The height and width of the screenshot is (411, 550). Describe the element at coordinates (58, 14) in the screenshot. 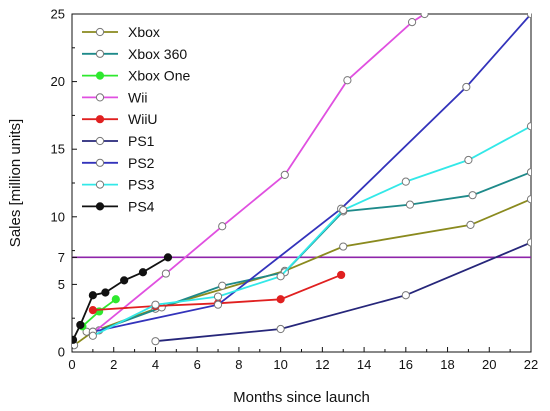

I see `y-tick-label: 25` at that location.